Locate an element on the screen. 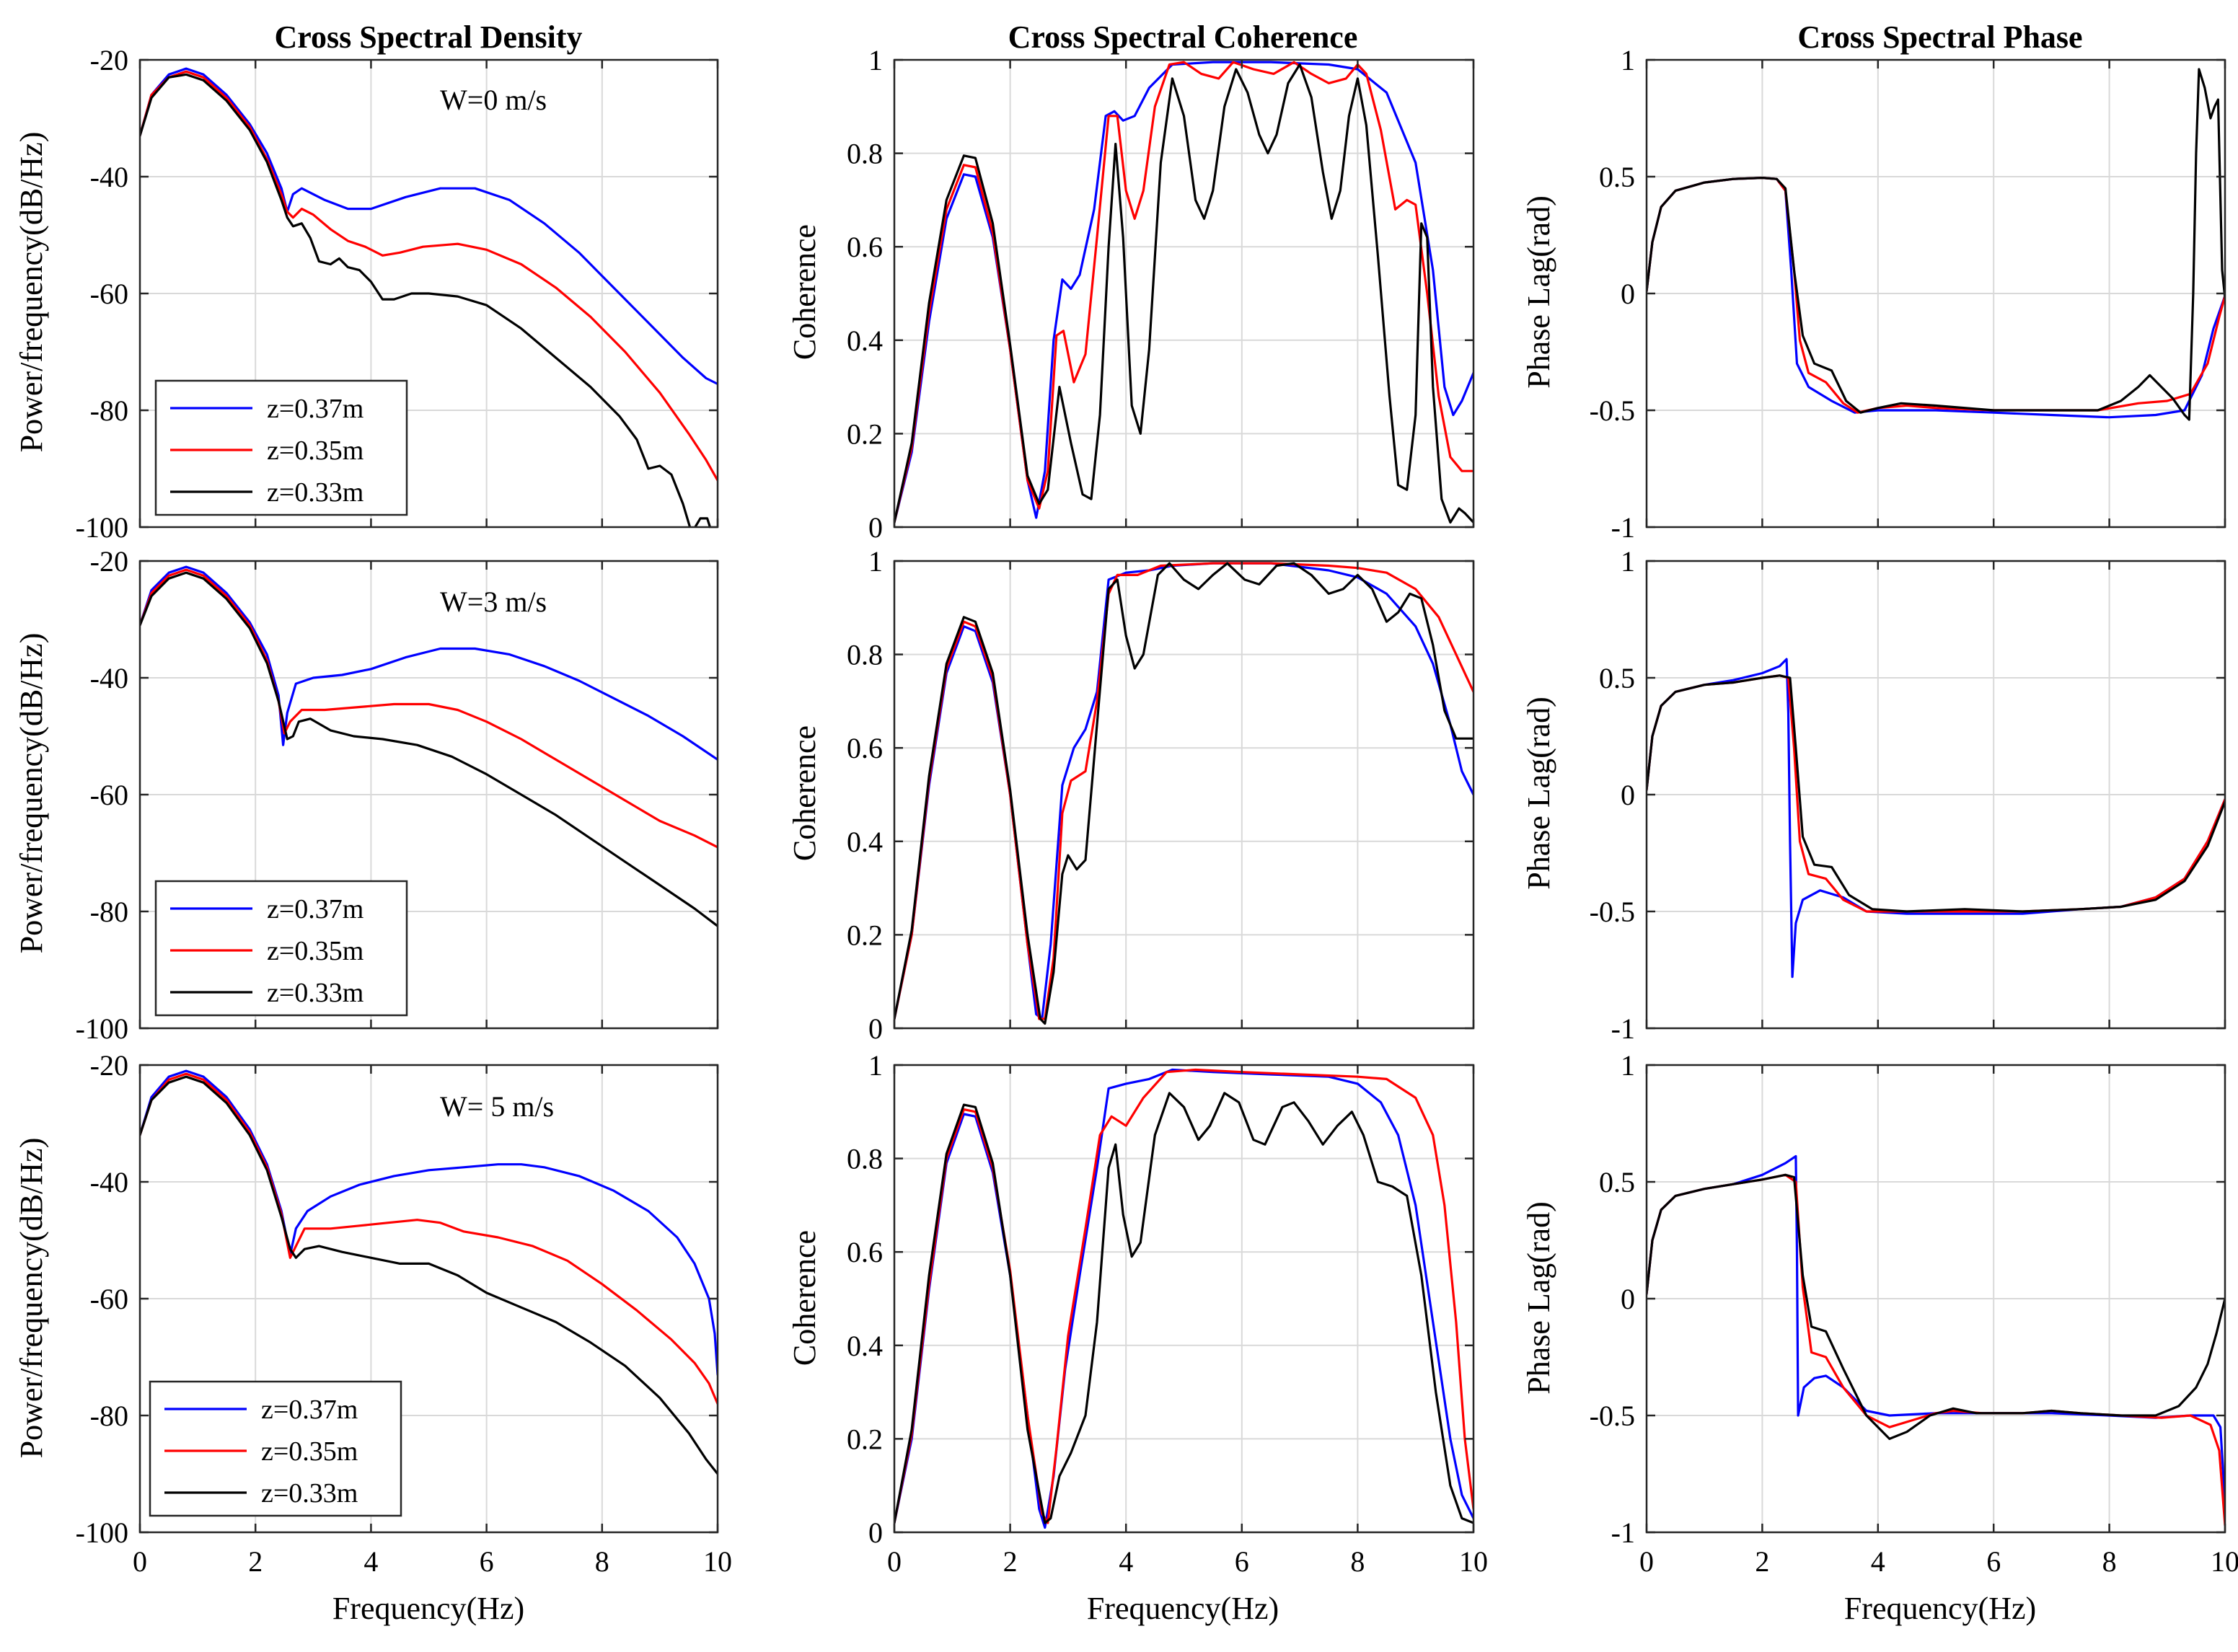 This screenshot has width=2238, height=1652. legend-row1: z=0.37m z=0.35m z=0.33m is located at coordinates (281, 447).